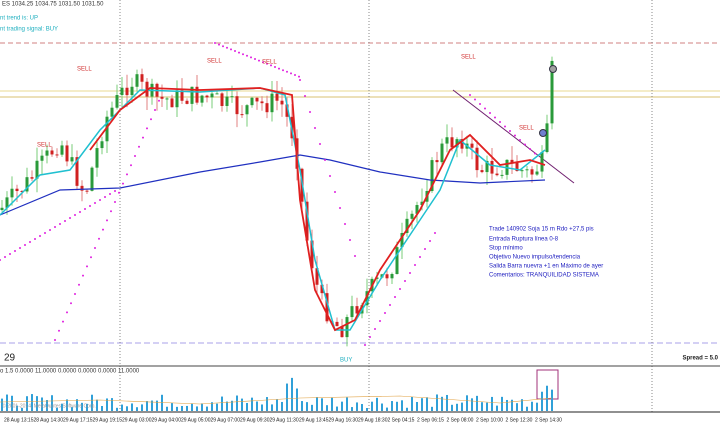 This screenshot has height=426, width=720. I want to click on order-marker, so click(553, 69).